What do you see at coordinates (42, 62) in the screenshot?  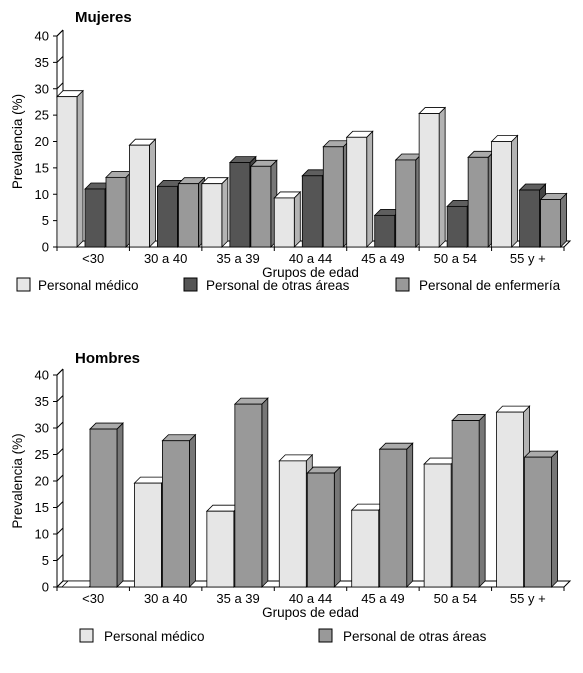 I see `y-tick-label: 35` at bounding box center [42, 62].